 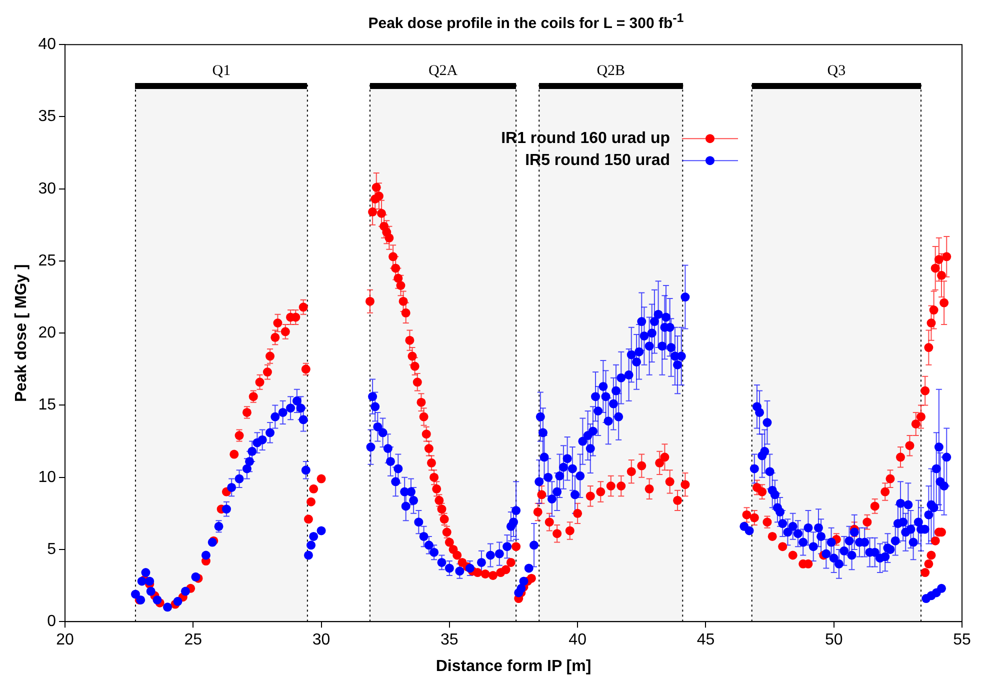 What do you see at coordinates (321, 640) in the screenshot?
I see `x-tick-label: 30` at bounding box center [321, 640].